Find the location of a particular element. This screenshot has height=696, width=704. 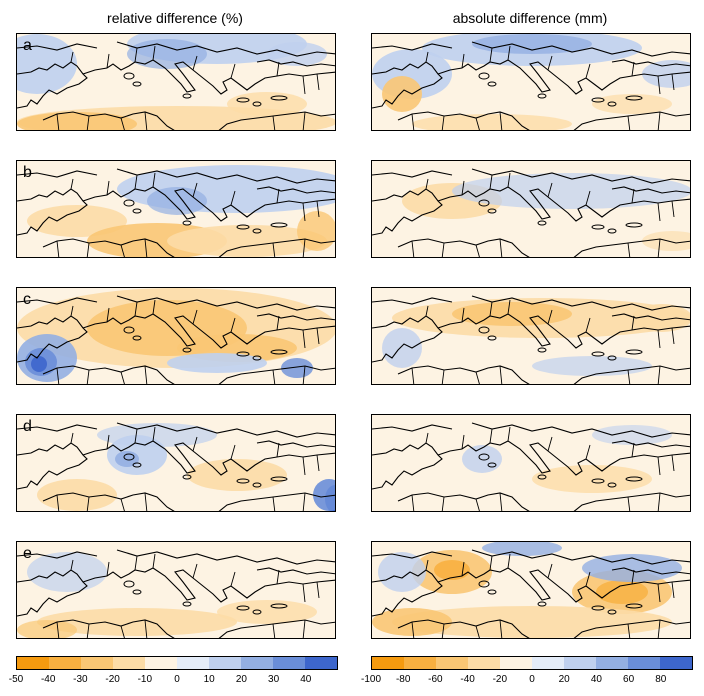

absolute-difference-map-e is located at coordinates (531, 590).